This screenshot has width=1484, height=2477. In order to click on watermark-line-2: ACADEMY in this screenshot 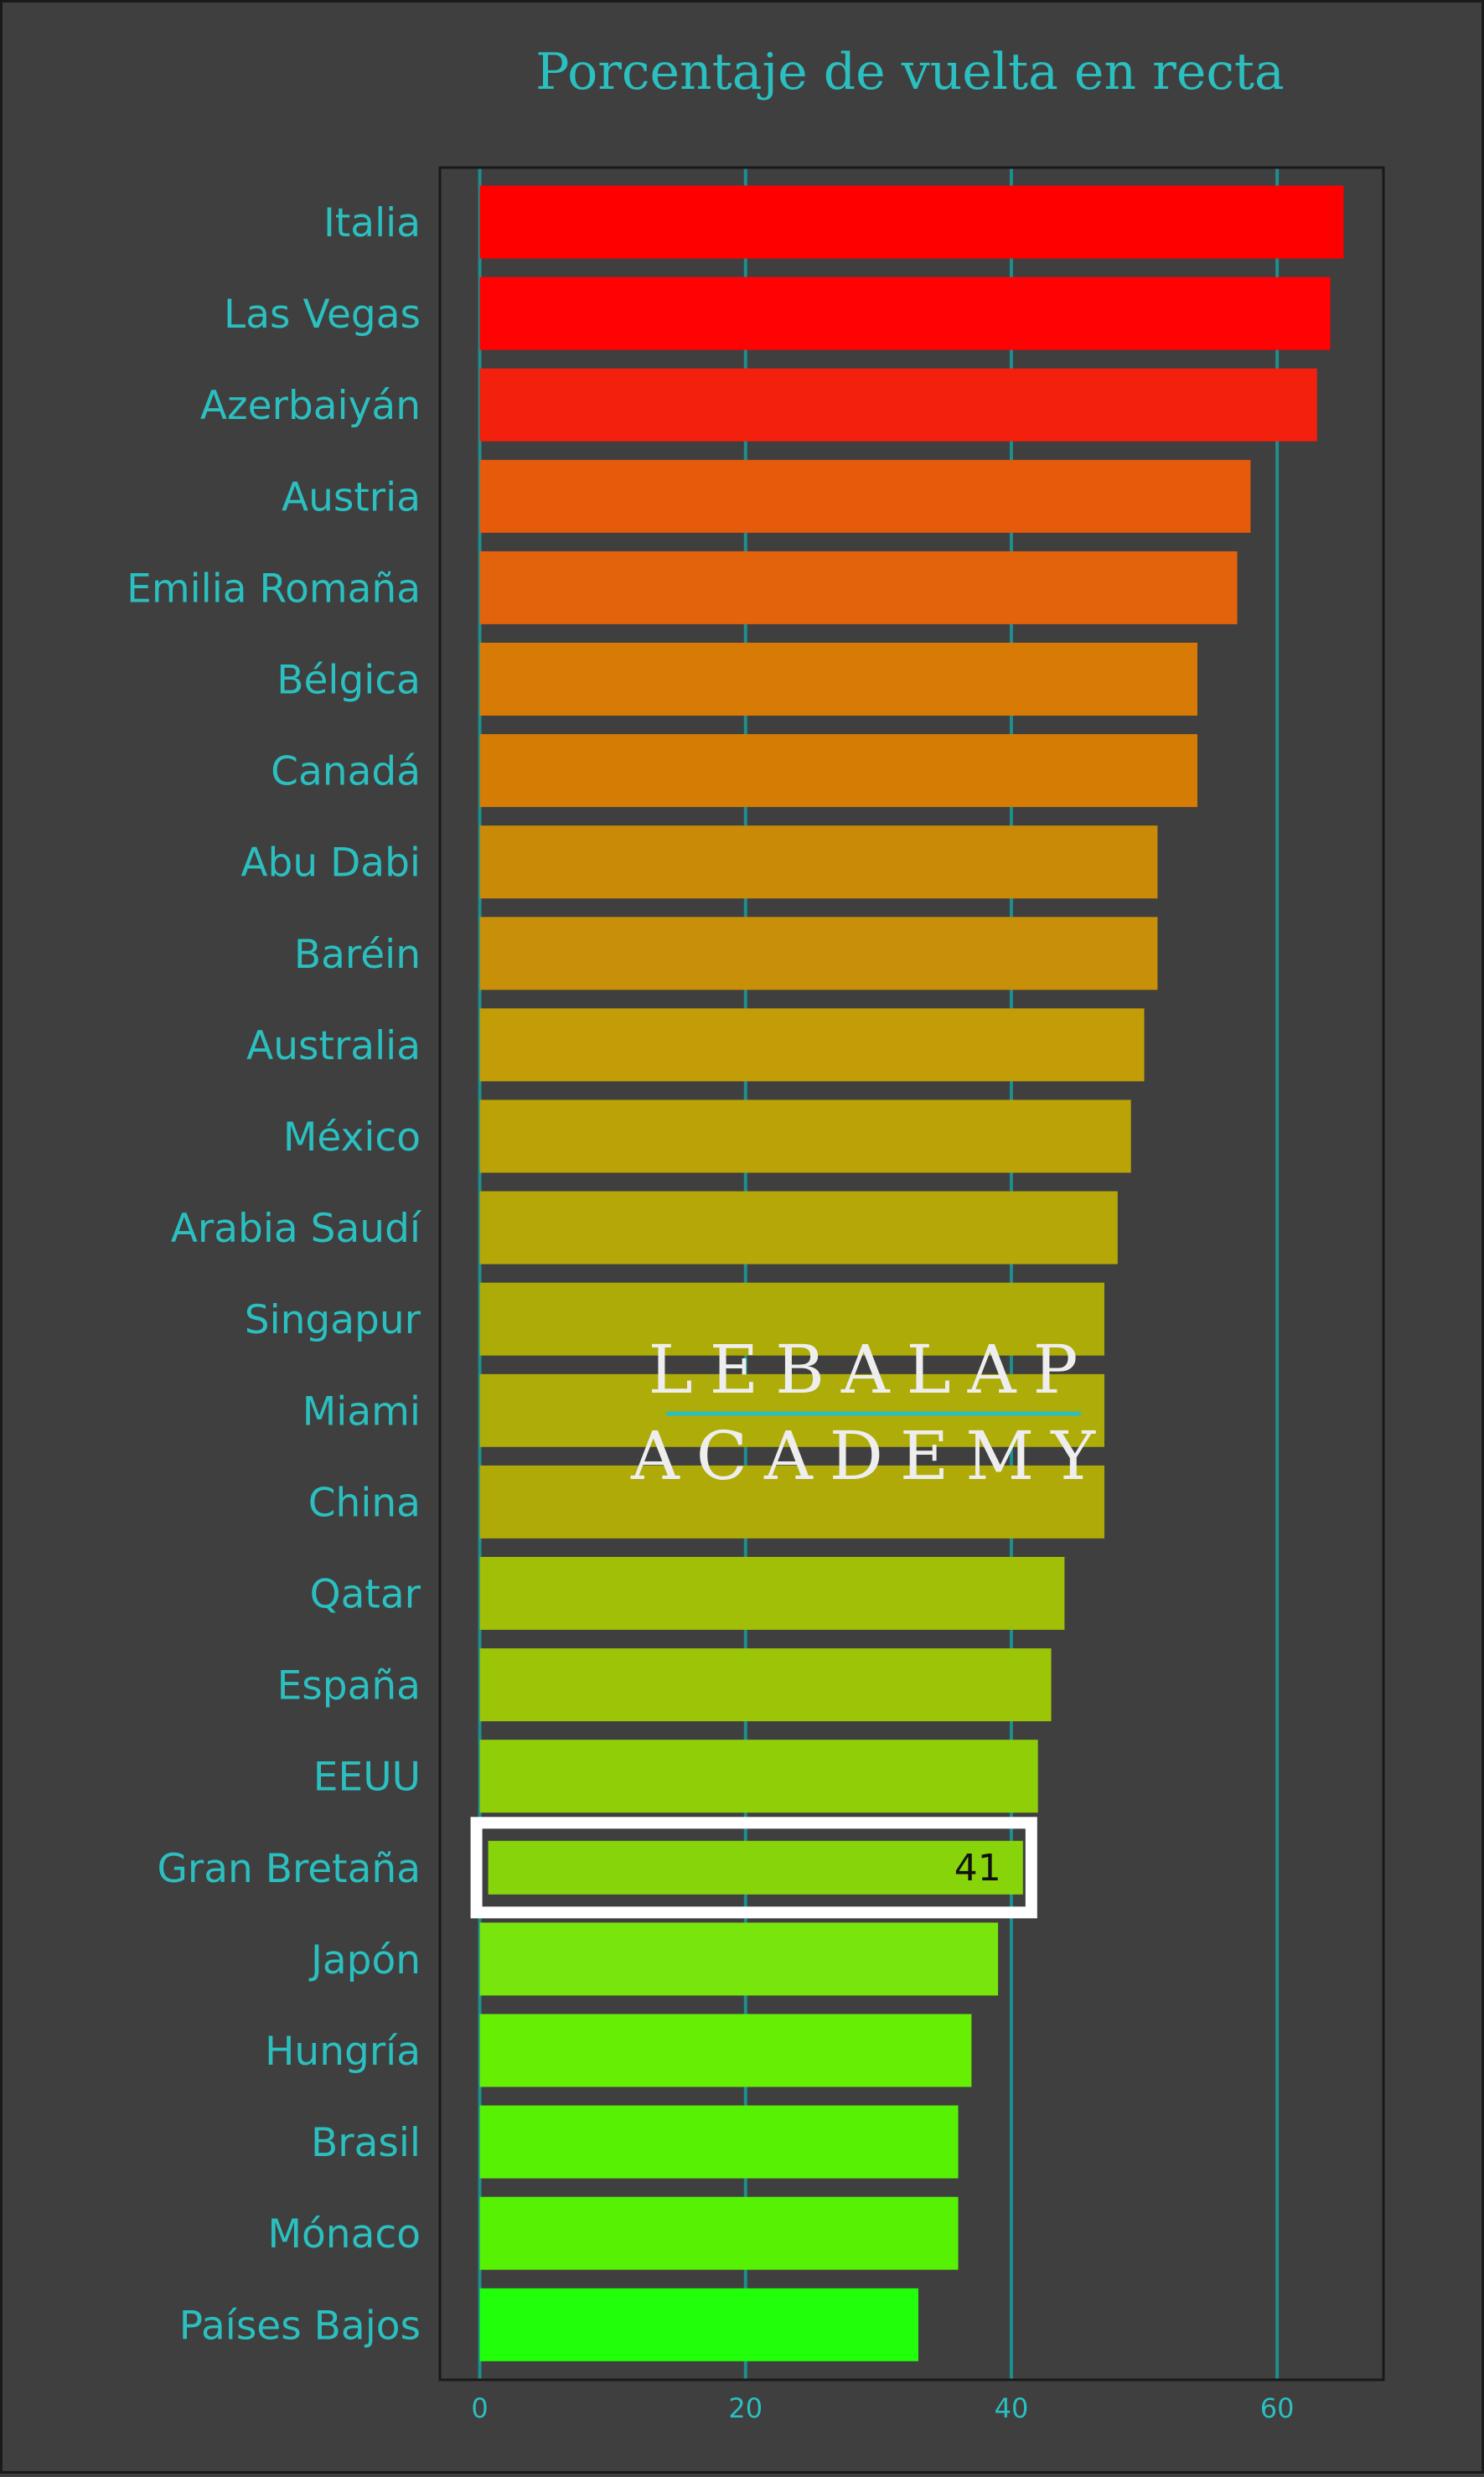, I will do `click(871, 1456)`.